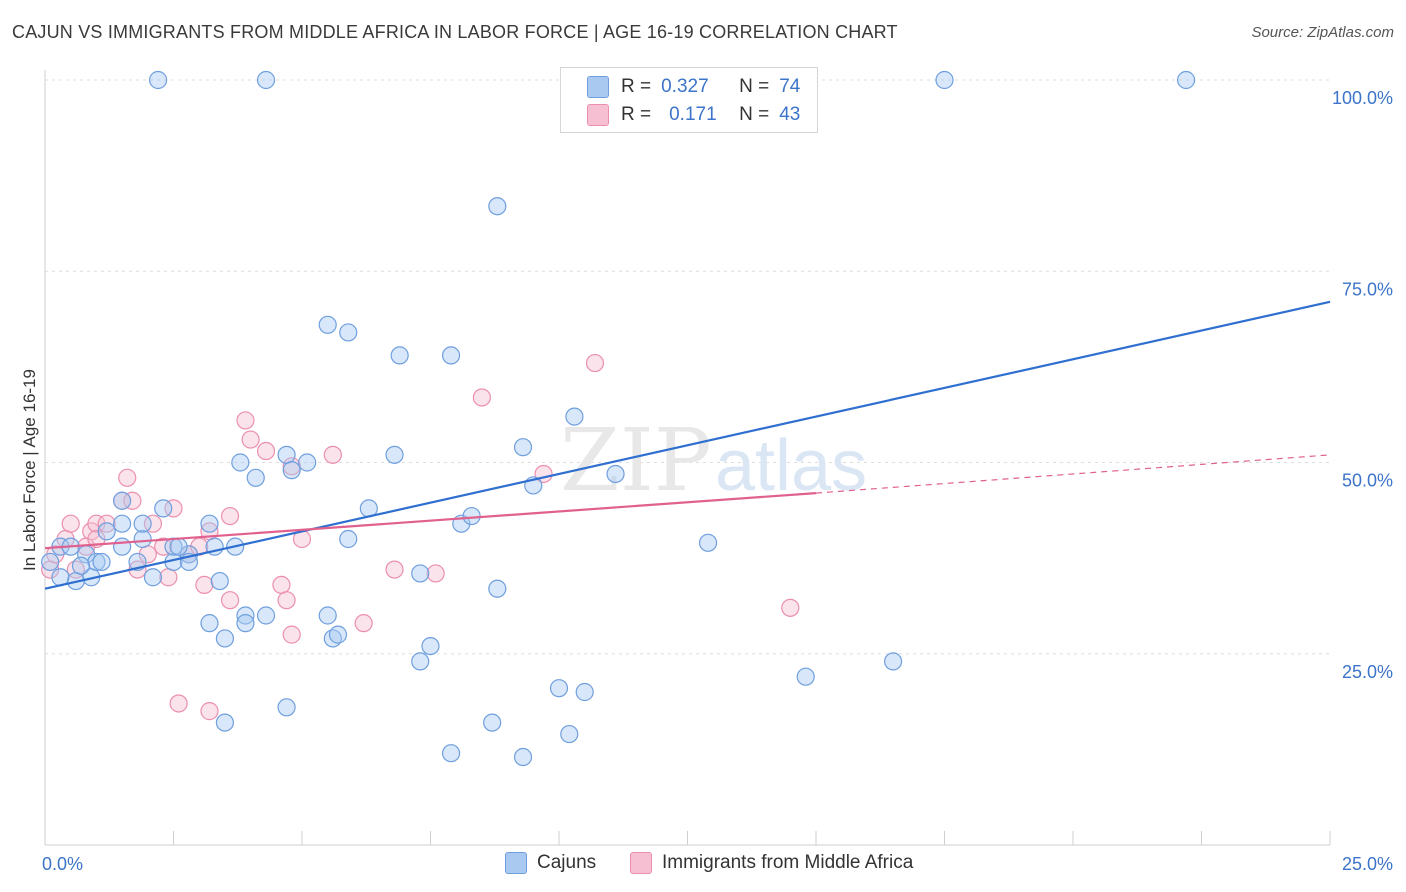  I want to click on y-tick-label-0: 100.0%, so click(1362, 98).